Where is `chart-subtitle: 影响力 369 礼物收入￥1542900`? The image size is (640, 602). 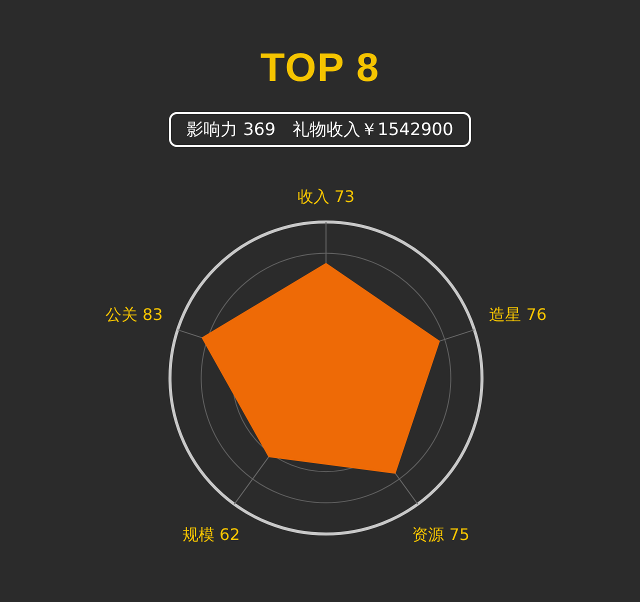 chart-subtitle: 影响力 369 礼物收入￥1542900 is located at coordinates (320, 129).